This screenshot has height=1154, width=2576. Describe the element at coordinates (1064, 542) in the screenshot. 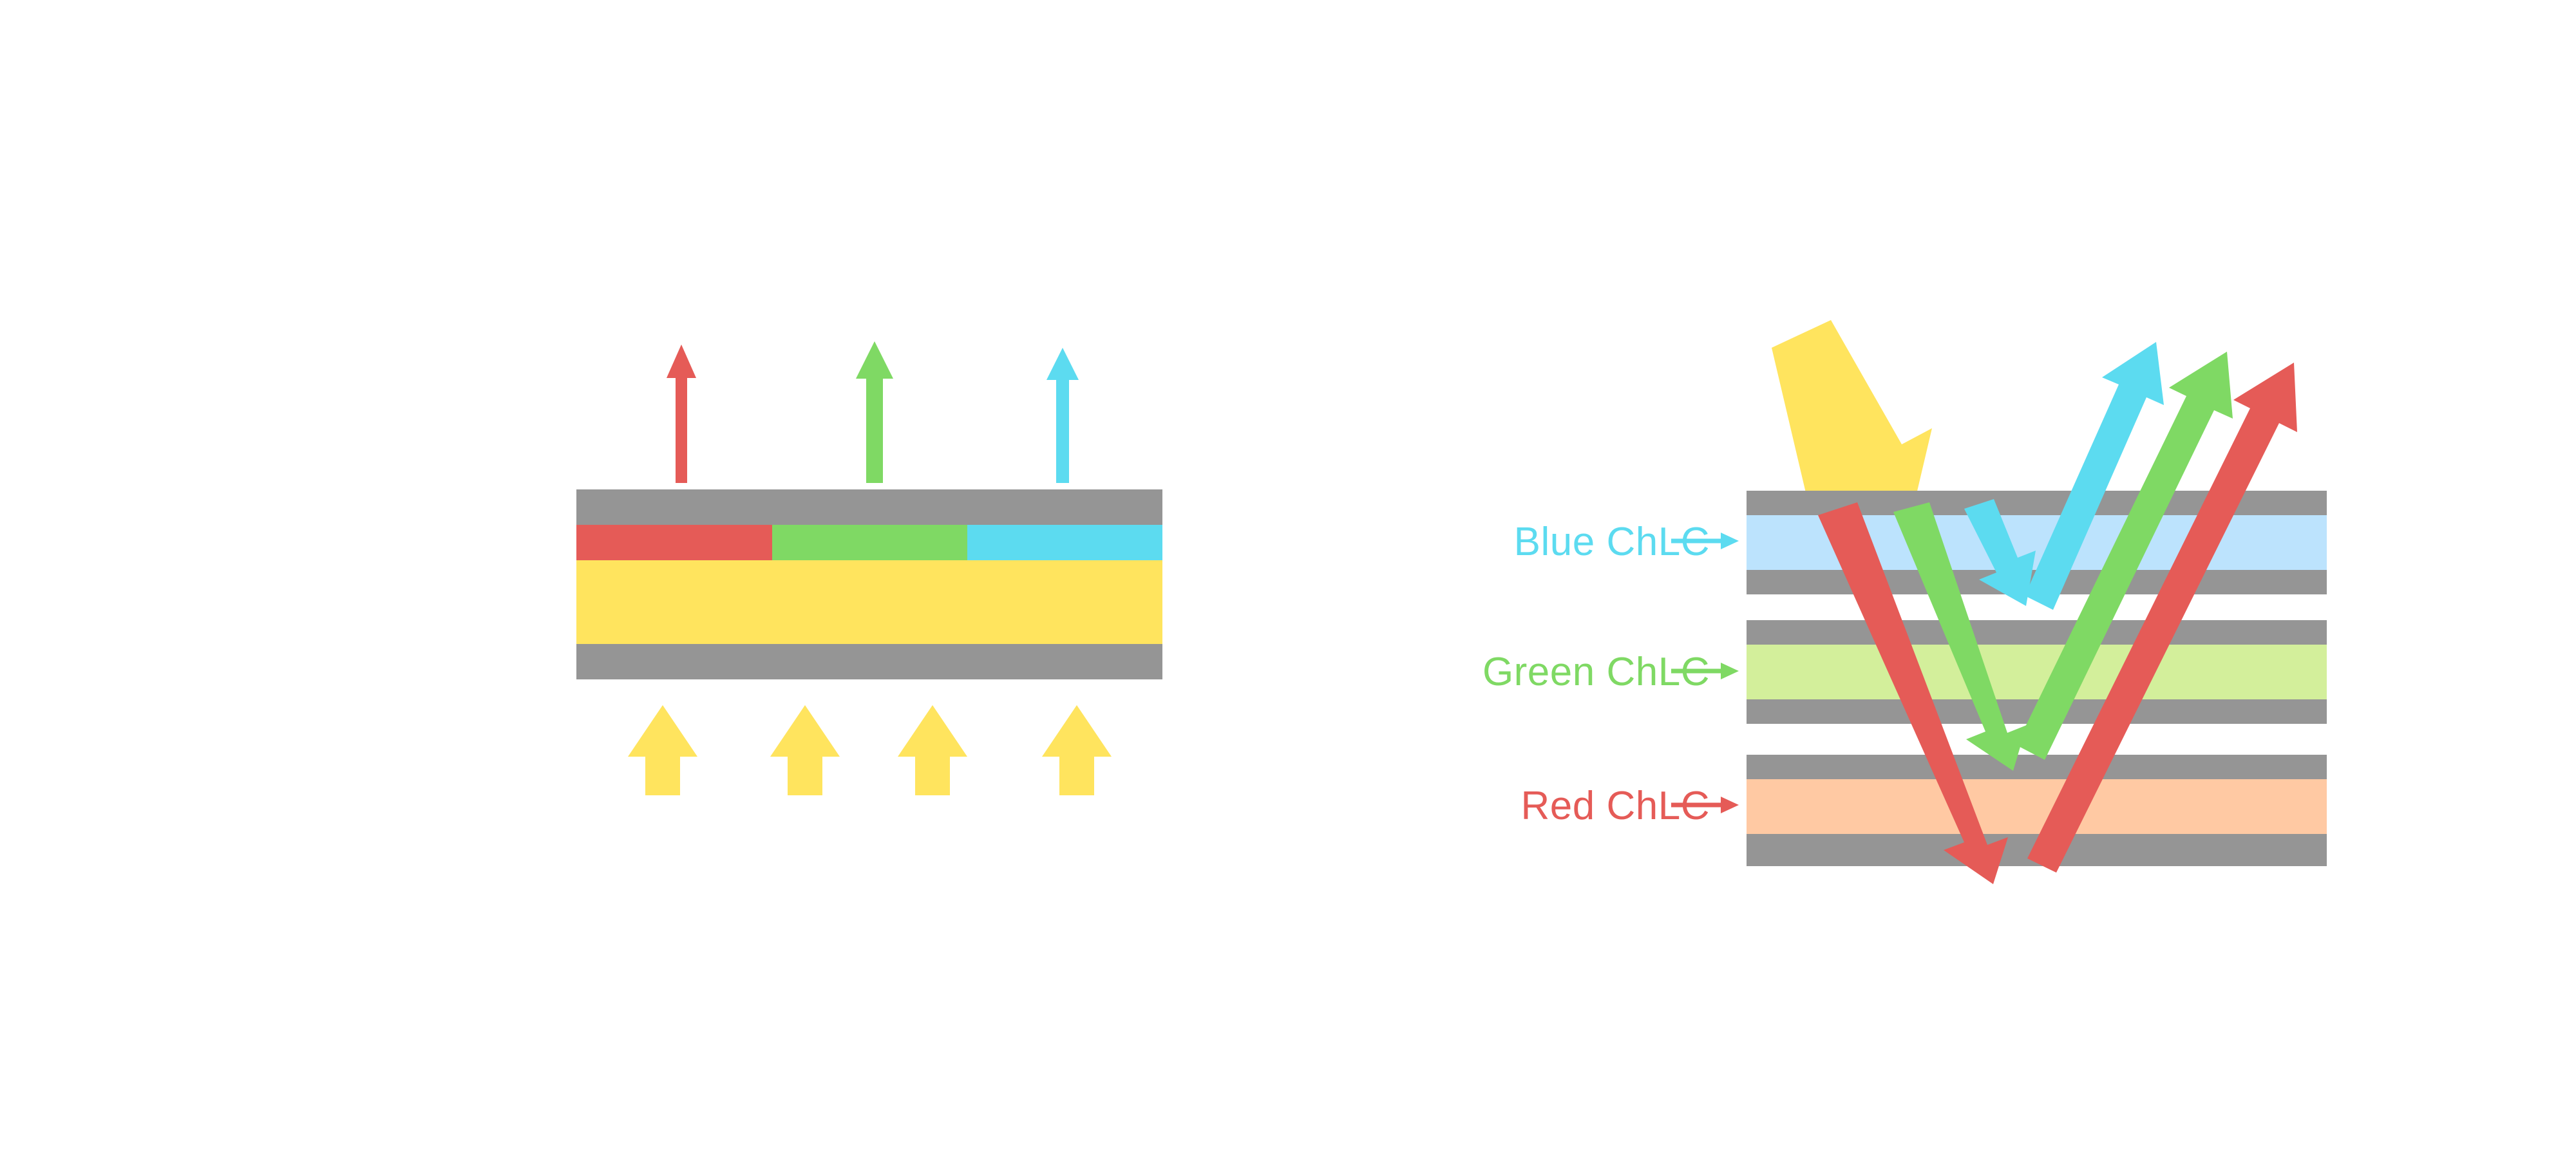

I see `left-blue-subpixel` at that location.